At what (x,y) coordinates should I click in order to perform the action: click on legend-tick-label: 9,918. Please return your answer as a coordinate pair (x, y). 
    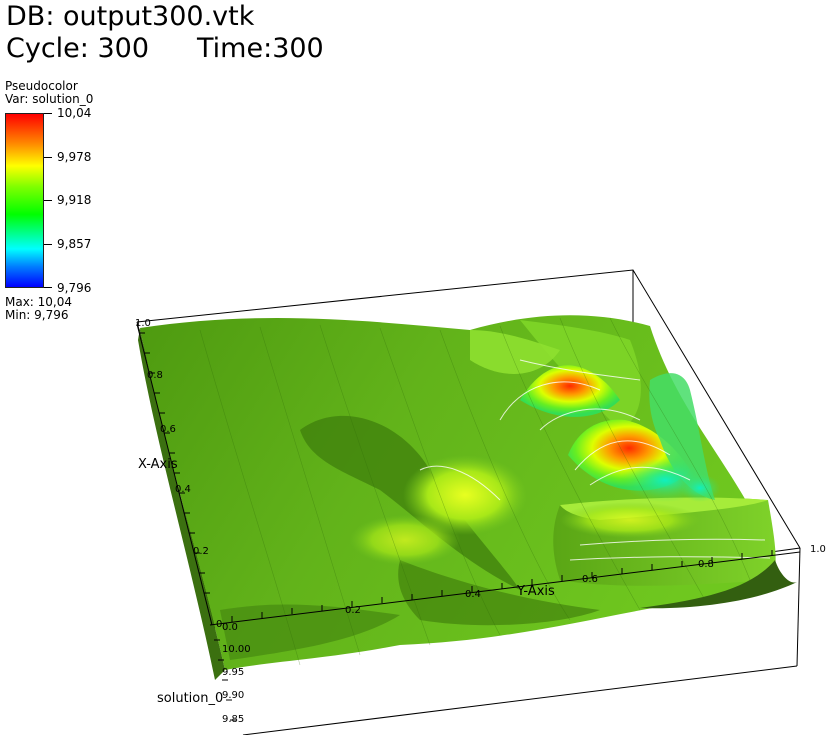
    Looking at the image, I should click on (74, 200).